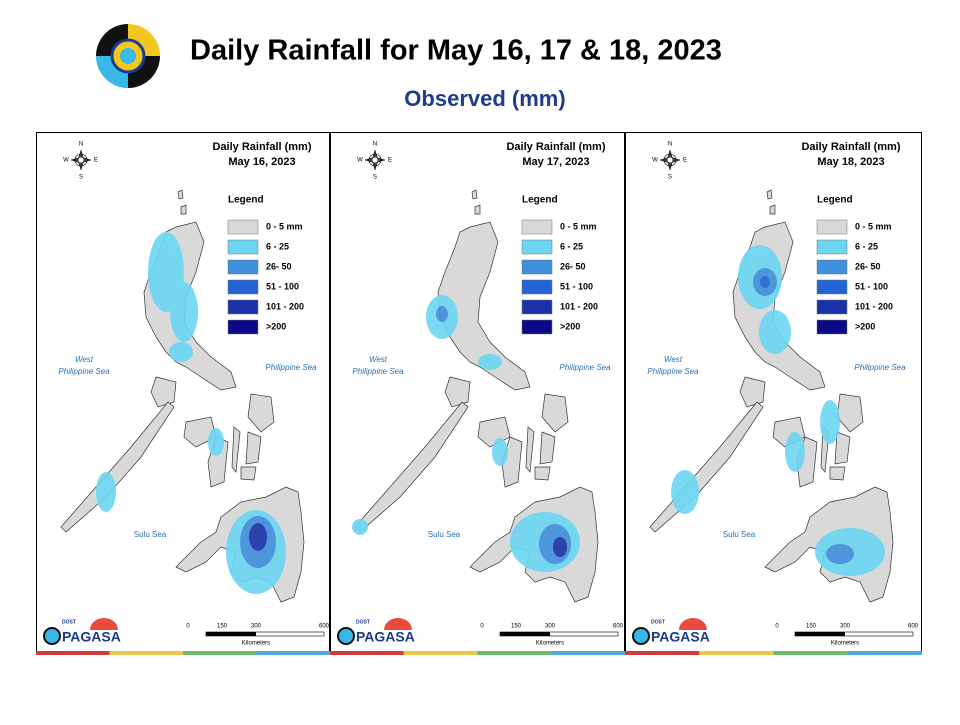 This screenshot has width=960, height=725. What do you see at coordinates (444, 534) in the screenshot?
I see `sea-label: Sulu Sea` at bounding box center [444, 534].